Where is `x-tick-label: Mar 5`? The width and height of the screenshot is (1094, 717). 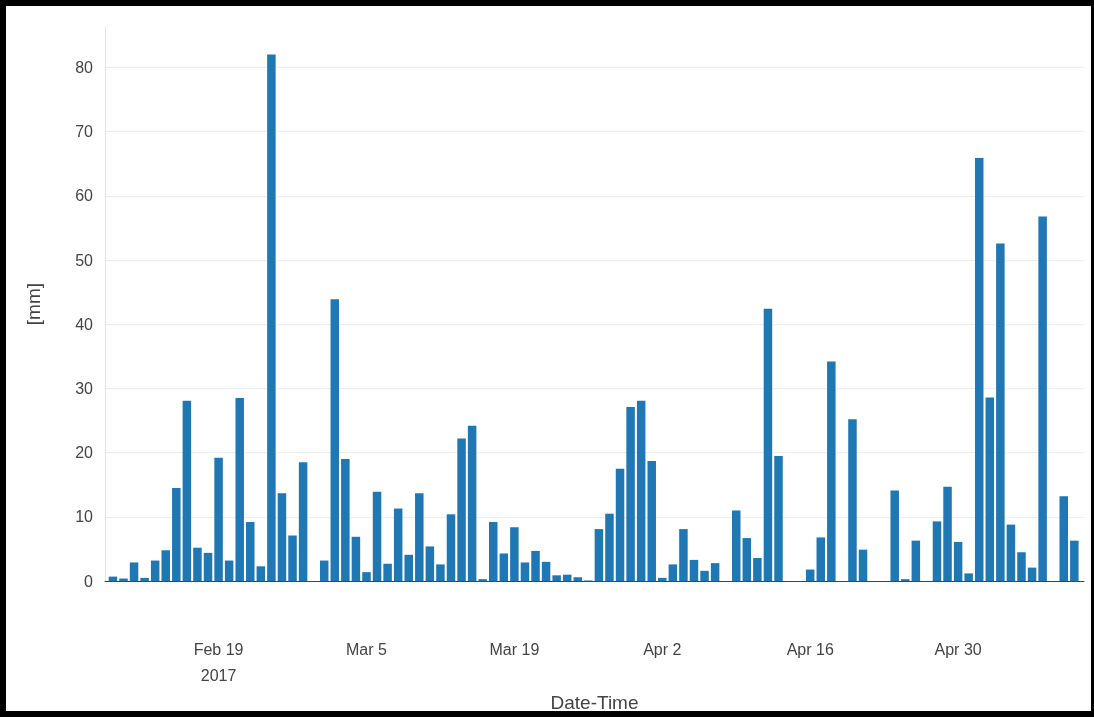
x-tick-label: Mar 5 is located at coordinates (367, 649).